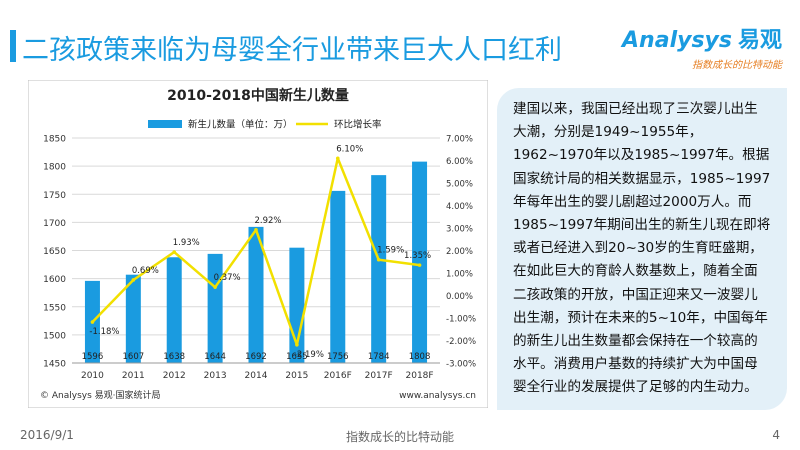 The height and width of the screenshot is (450, 800). I want to click on y-tick-label: 1750, so click(54, 196).